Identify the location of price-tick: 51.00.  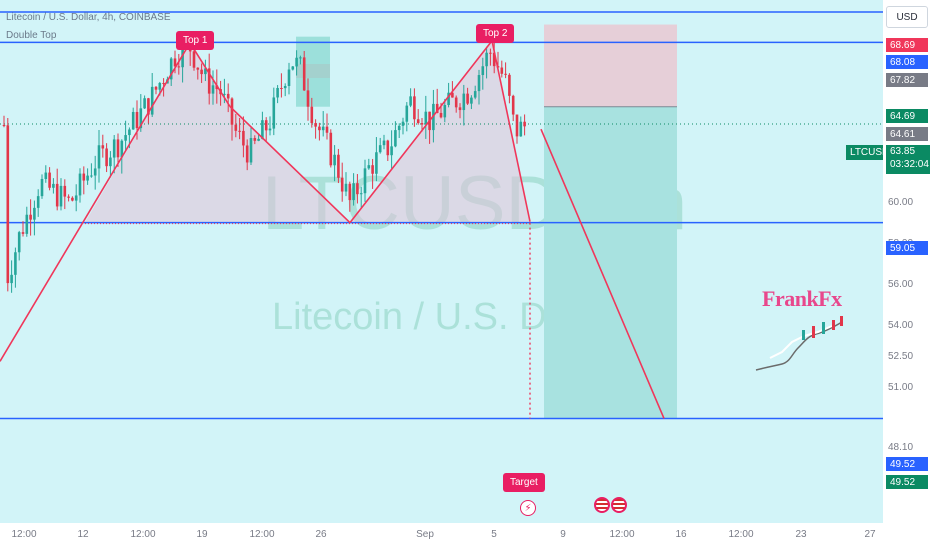
(901, 388).